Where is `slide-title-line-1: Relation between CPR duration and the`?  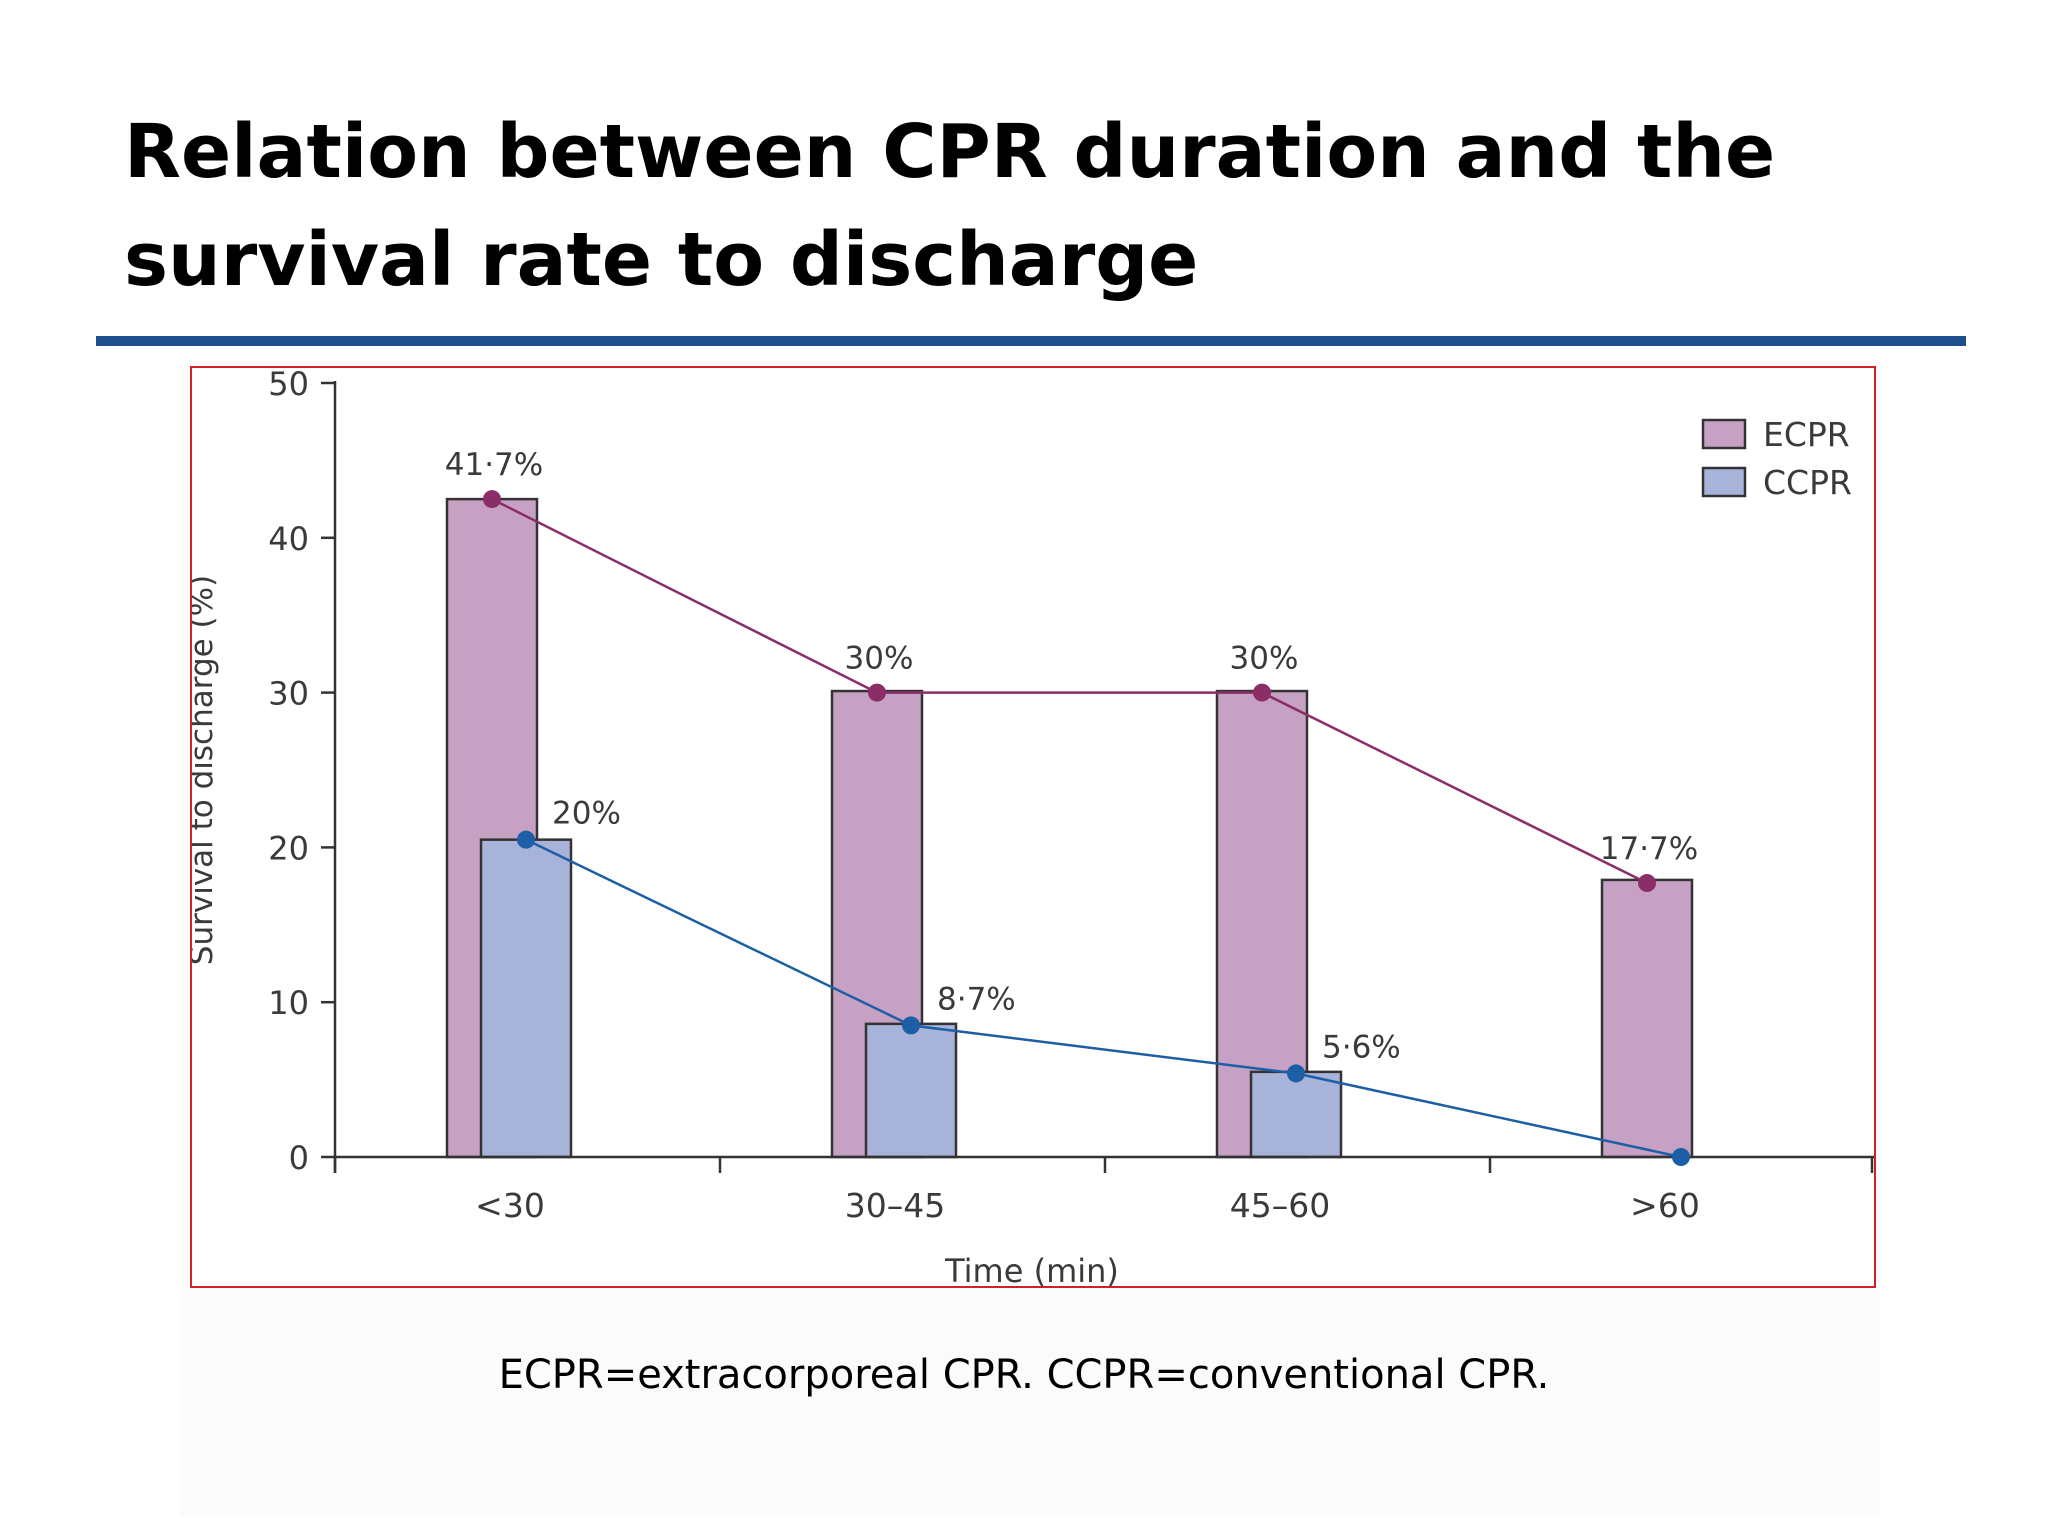 slide-title-line-1: Relation between CPR duration and the is located at coordinates (950, 152).